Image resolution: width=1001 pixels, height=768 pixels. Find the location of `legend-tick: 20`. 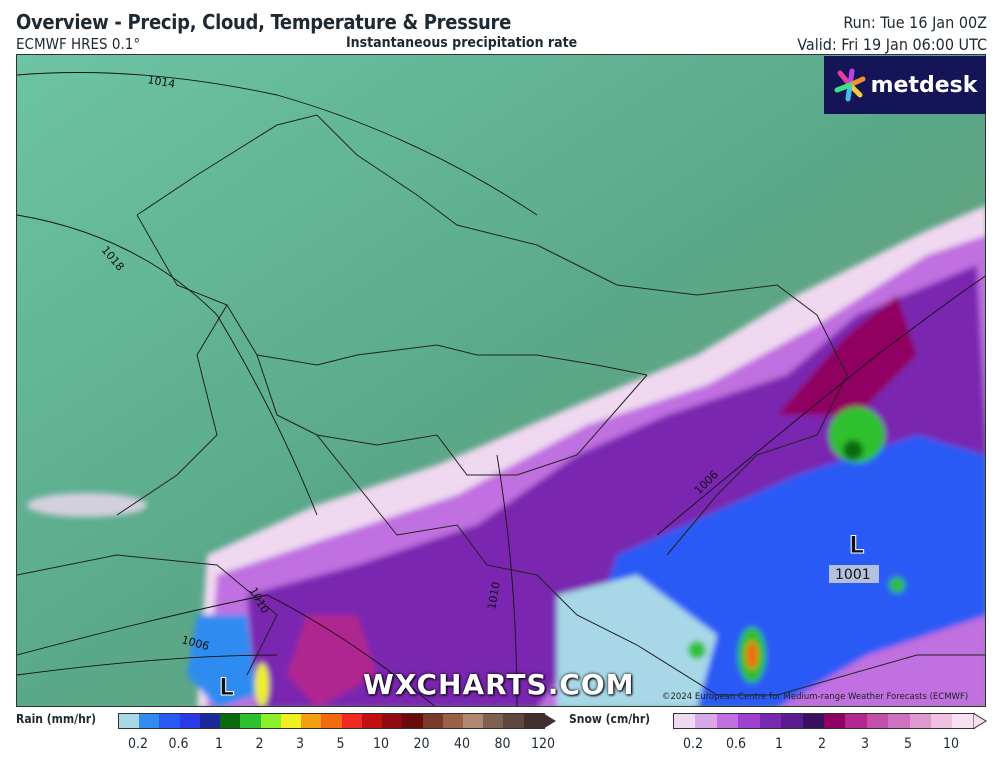

legend-tick: 20 is located at coordinates (421, 744).